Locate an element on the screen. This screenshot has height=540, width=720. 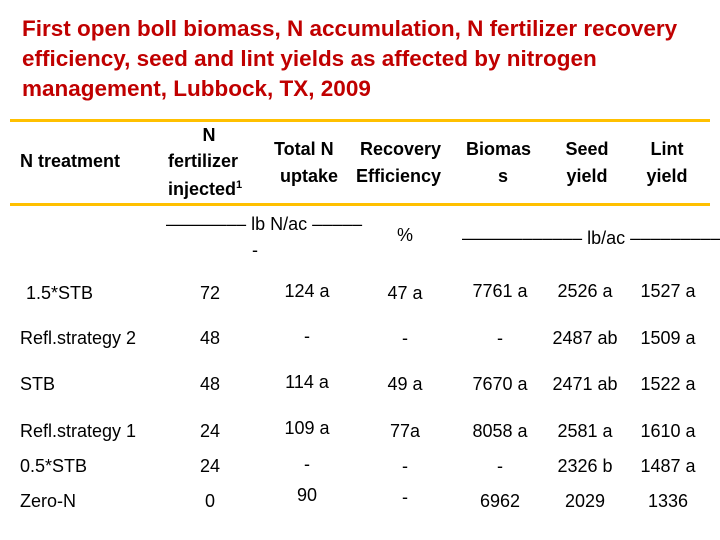
row-2-biomass: - is located at coordinates (500, 338).